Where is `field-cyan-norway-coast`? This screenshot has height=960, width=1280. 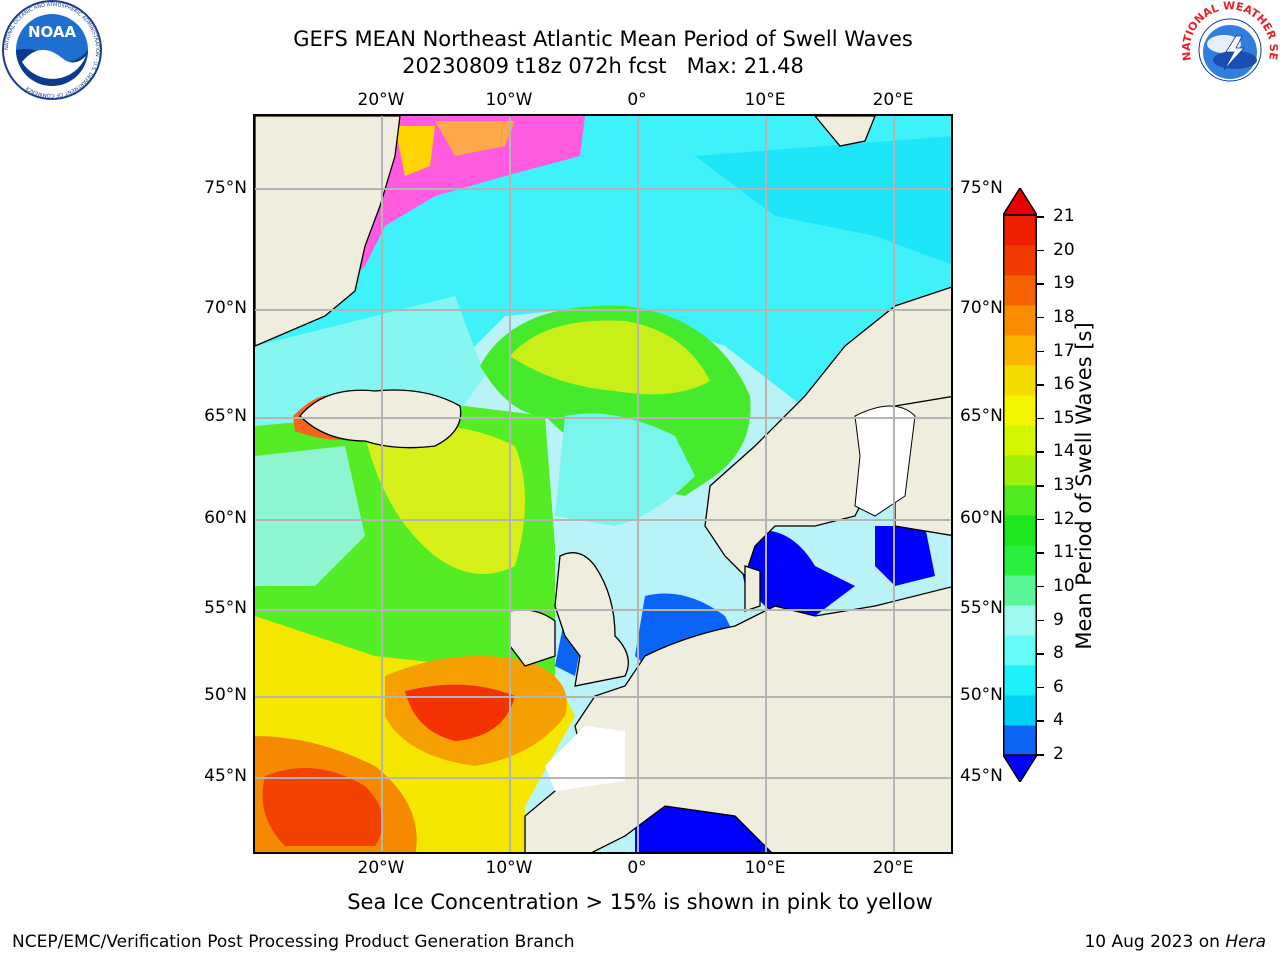 field-cyan-norway-coast is located at coordinates (625, 469).